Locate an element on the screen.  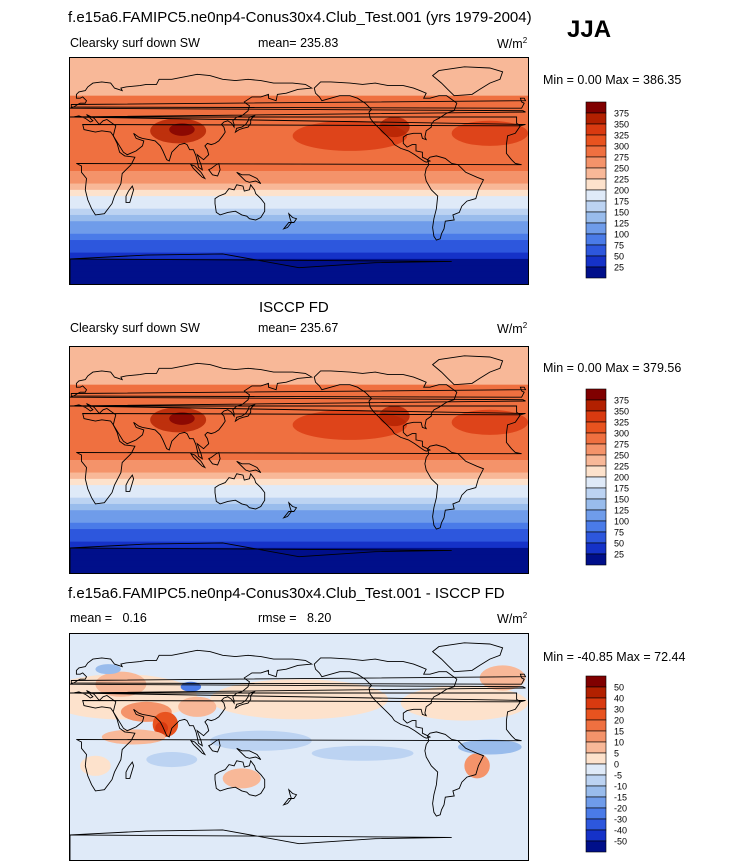
colorbar-label: 15 is located at coordinates (619, 732).